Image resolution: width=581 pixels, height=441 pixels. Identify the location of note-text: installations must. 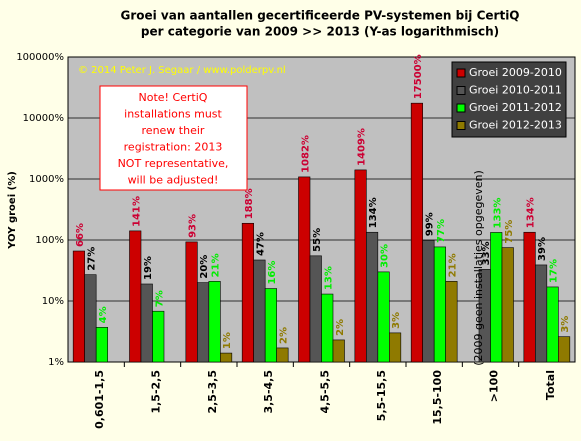
(173, 114).